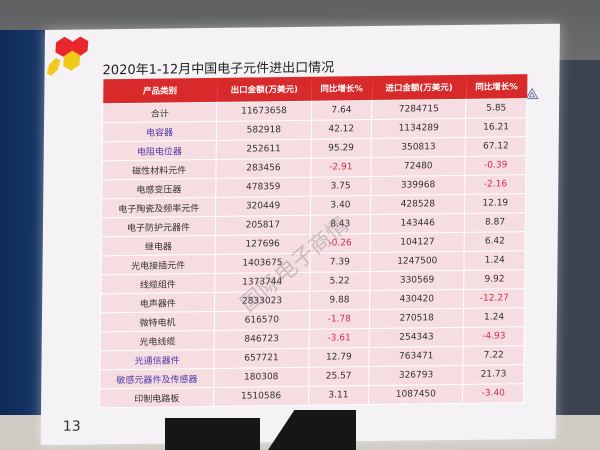 This screenshot has width=600, height=450. Describe the element at coordinates (157, 359) in the screenshot. I see `cell-name: 光通信器件` at that location.